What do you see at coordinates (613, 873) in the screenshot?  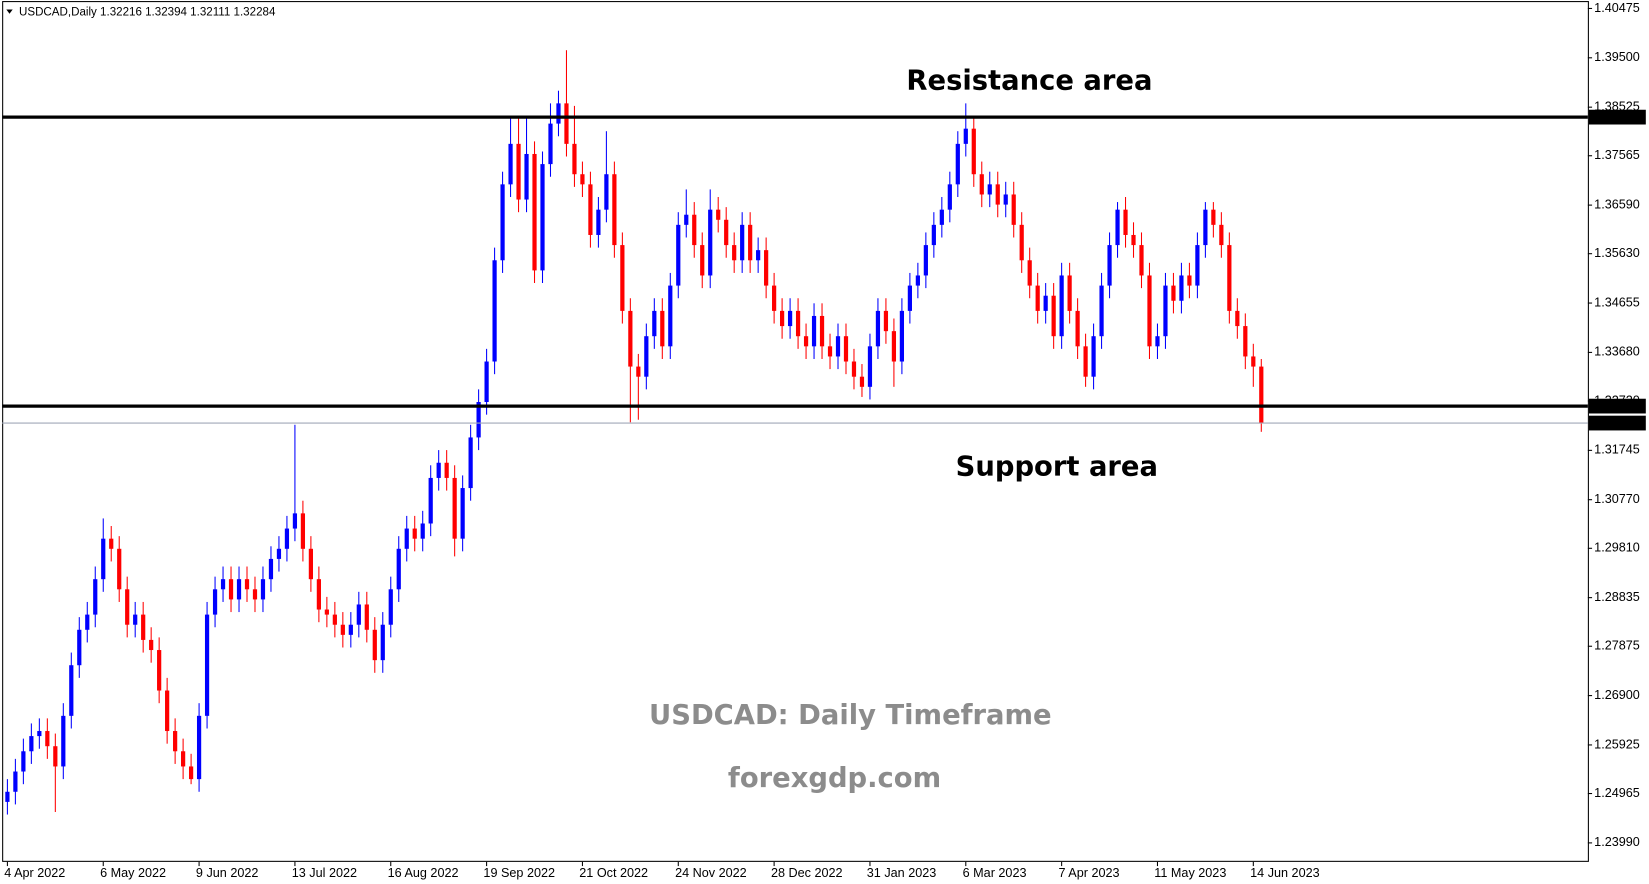 I see `x-tick-label: 21 Oct 2022` at bounding box center [613, 873].